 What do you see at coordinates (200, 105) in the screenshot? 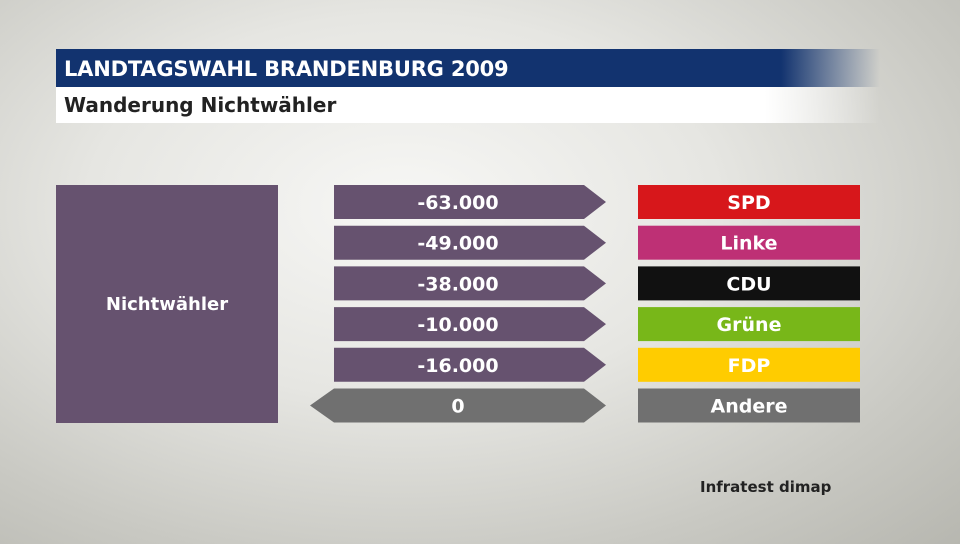
I see `chart-subtitle: Wanderung Nichtwähler` at bounding box center [200, 105].